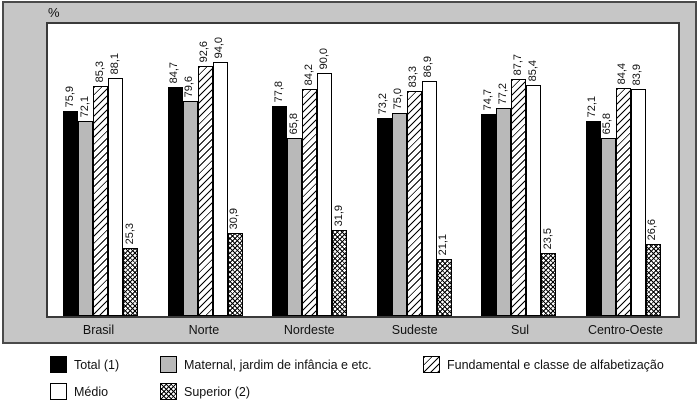 This screenshot has height=407, width=699. Describe the element at coordinates (308, 74) in the screenshot. I see `bar-value-label: 84,2` at that location.